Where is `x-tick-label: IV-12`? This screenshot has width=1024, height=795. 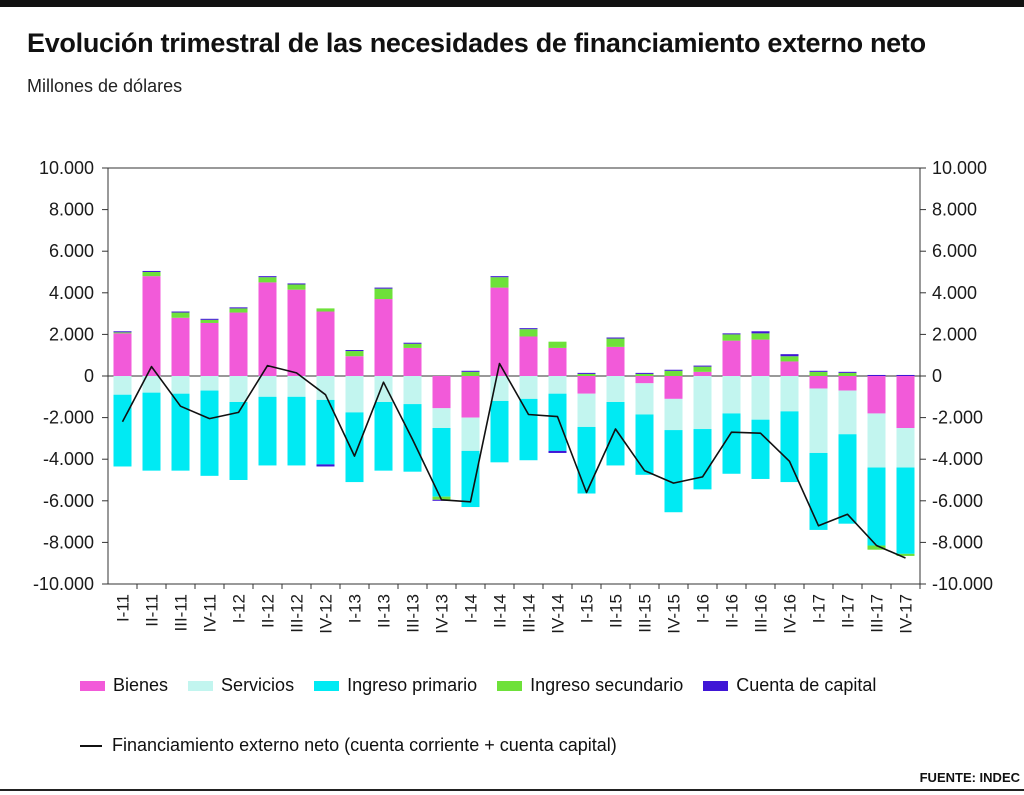 x-tick-label: IV-12 is located at coordinates (326, 614).